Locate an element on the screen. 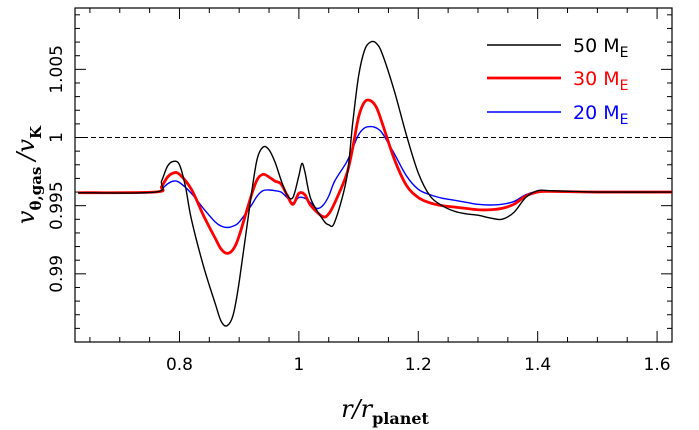  y-tick-labels: 0.99 0.995 1 1.005 is located at coordinates (57, 169).